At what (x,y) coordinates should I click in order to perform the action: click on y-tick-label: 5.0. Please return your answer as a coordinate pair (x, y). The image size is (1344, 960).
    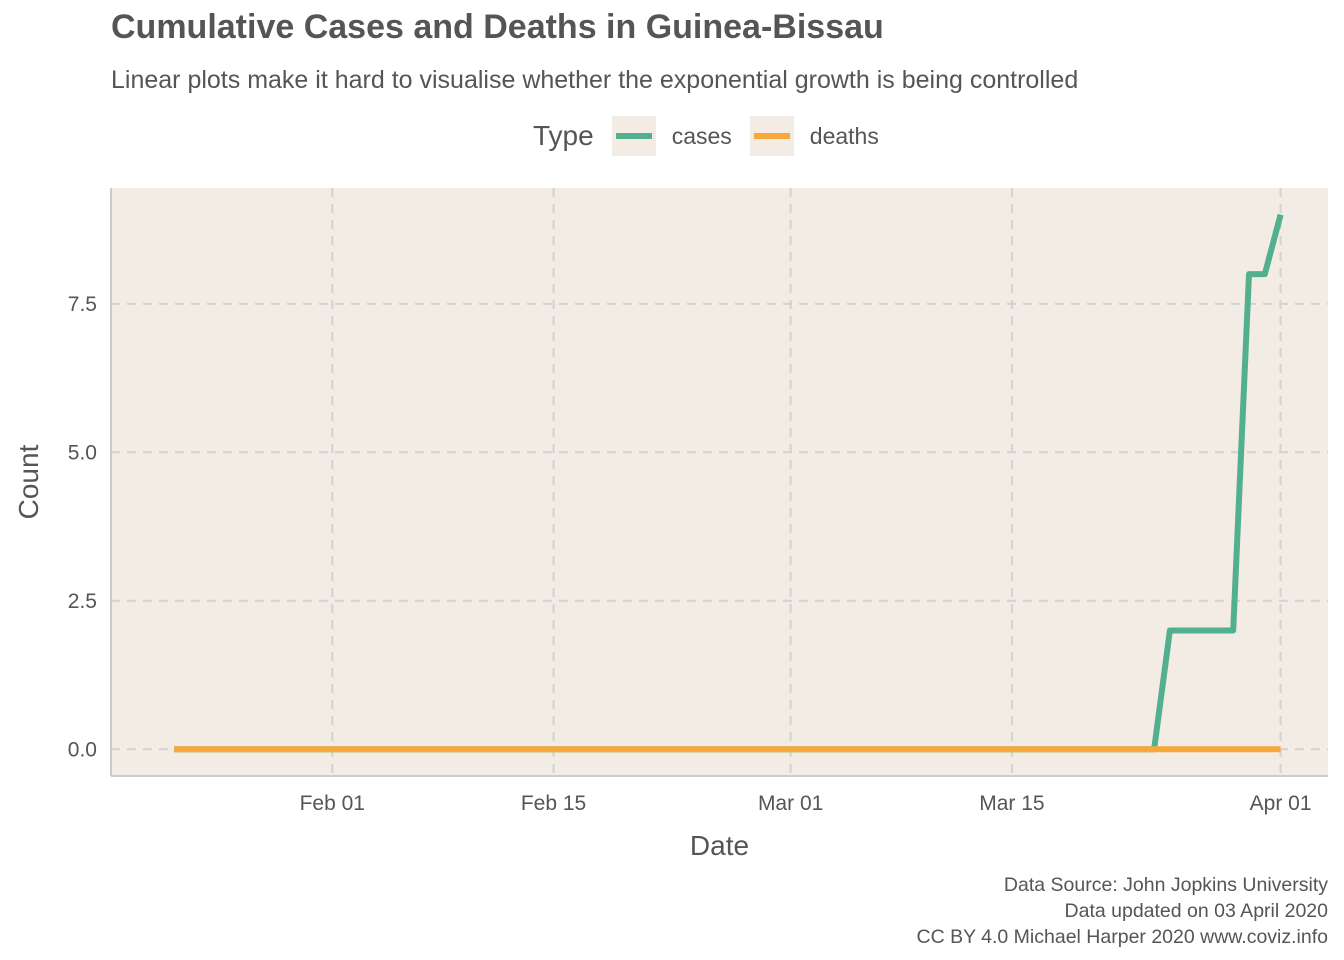
    Looking at the image, I should click on (82, 452).